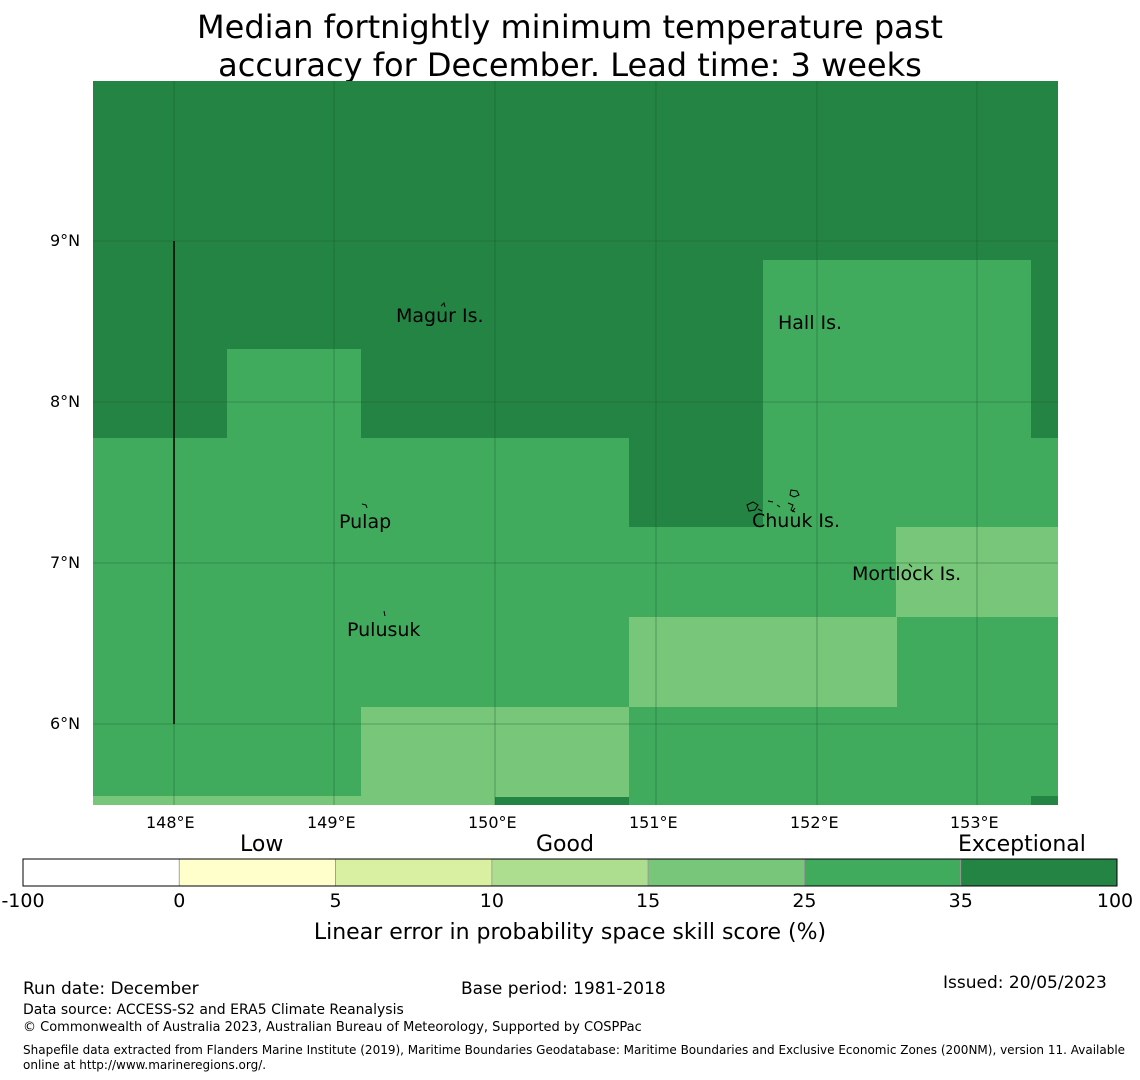 The height and width of the screenshot is (1080, 1140). What do you see at coordinates (974, 822) in the screenshot?
I see `lon-label: 153°E` at bounding box center [974, 822].